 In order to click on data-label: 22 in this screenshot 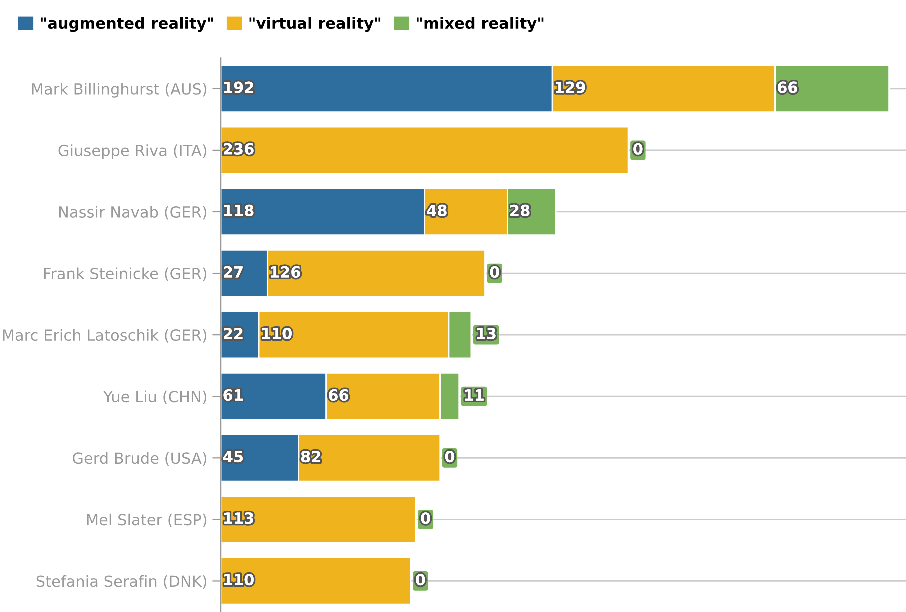, I will do `click(233, 334)`.